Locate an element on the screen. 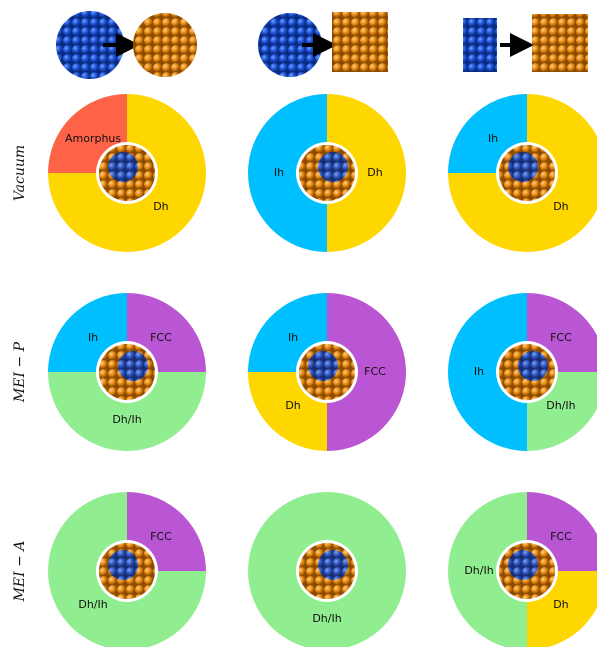 Image resolution: width=597 pixels, height=647 pixels. top-illustrations is located at coordinates (322, 45).